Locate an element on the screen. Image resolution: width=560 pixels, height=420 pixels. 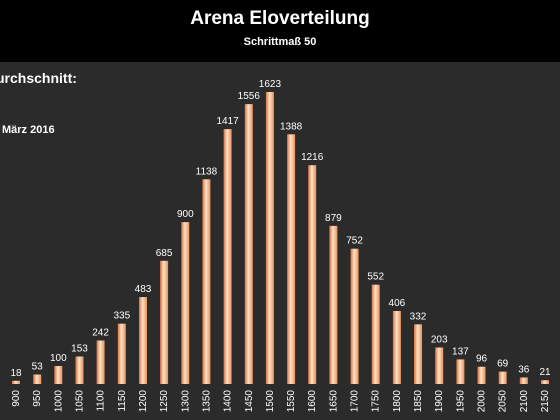
data-label-1100: 242 is located at coordinates (100, 333).